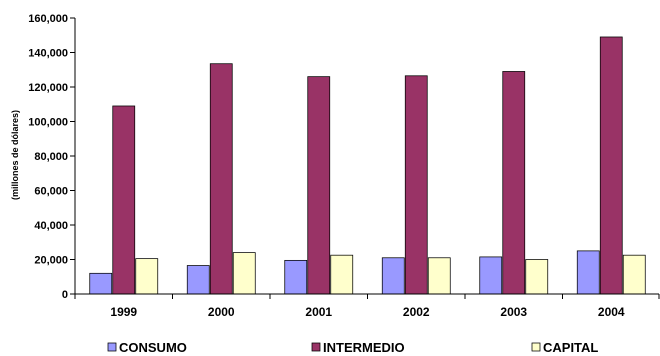  I want to click on x-tick-label: 2000, so click(221, 312).